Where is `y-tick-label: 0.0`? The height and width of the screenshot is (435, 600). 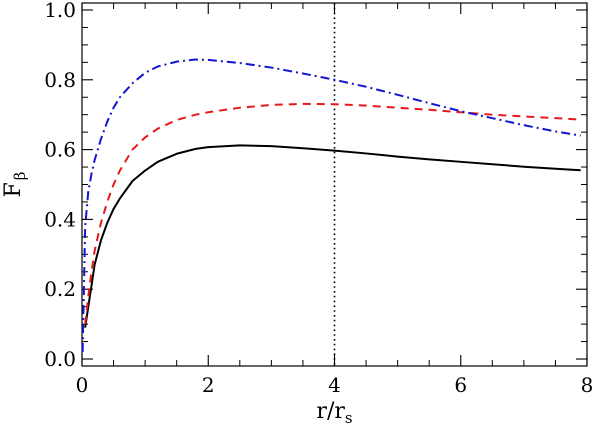 y-tick-label: 0.0 is located at coordinates (60, 359).